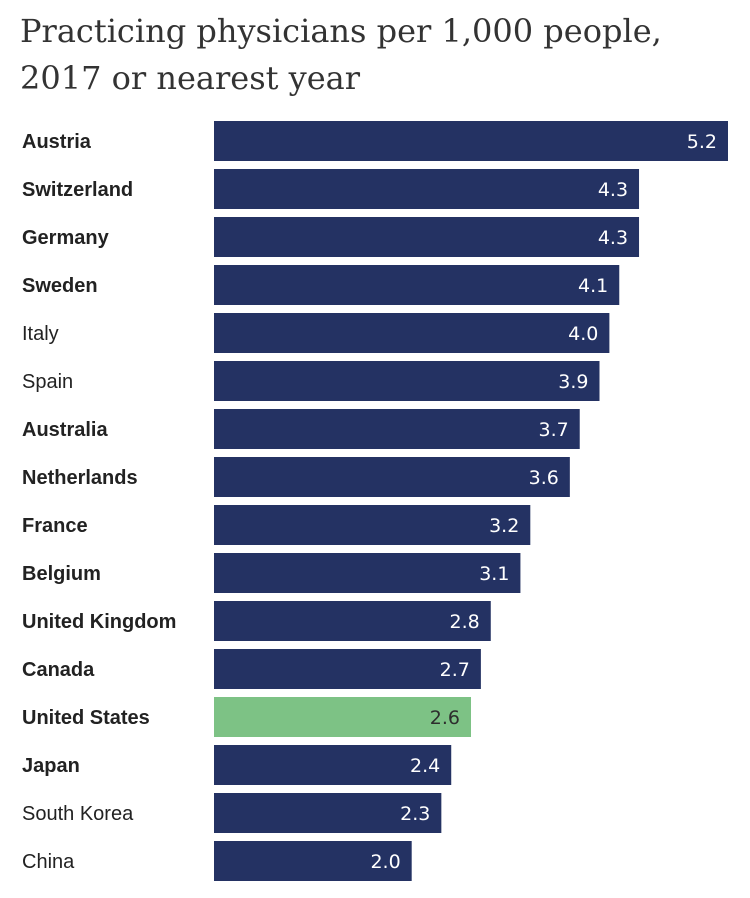  Describe the element at coordinates (55, 526) in the screenshot. I see `category-label: France` at that location.